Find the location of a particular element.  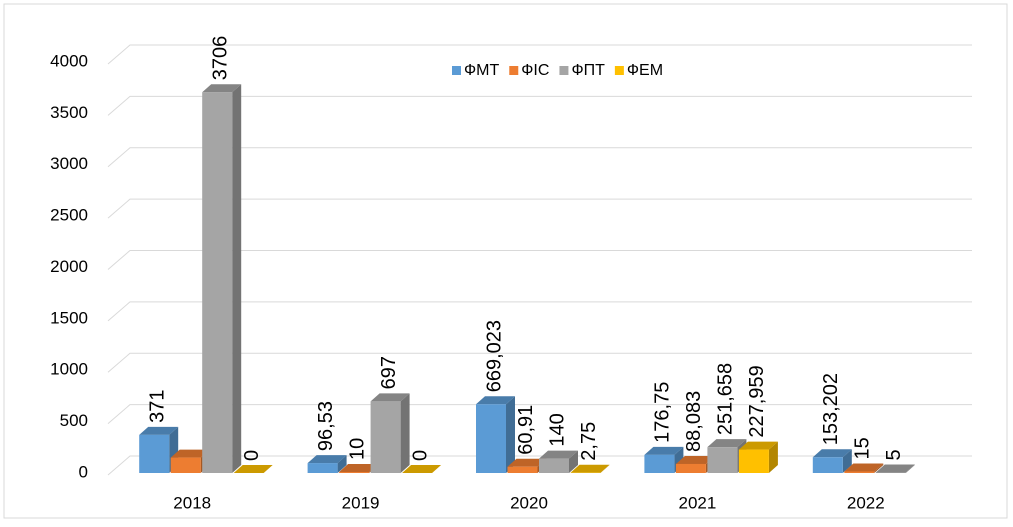

x-tick-label: 2019 is located at coordinates (361, 502).